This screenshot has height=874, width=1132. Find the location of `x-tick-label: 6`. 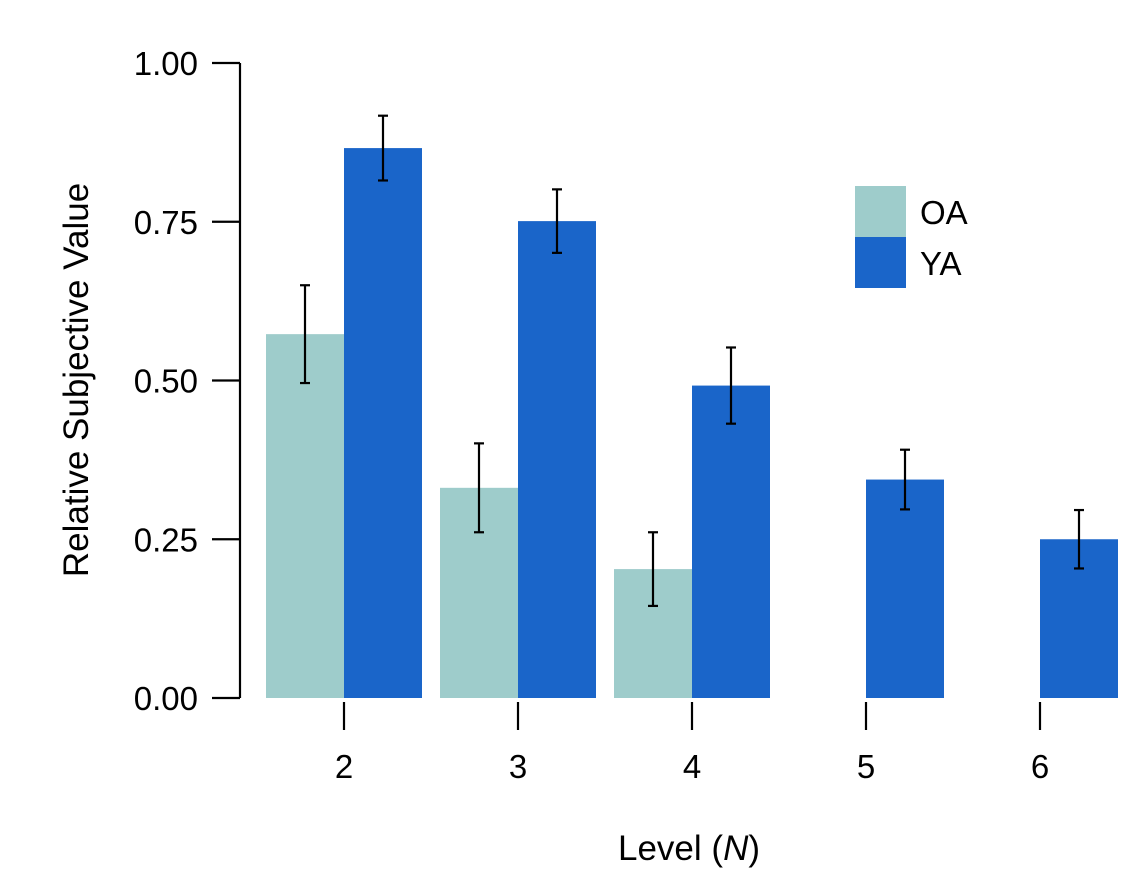

x-tick-label: 6 is located at coordinates (1040, 766).